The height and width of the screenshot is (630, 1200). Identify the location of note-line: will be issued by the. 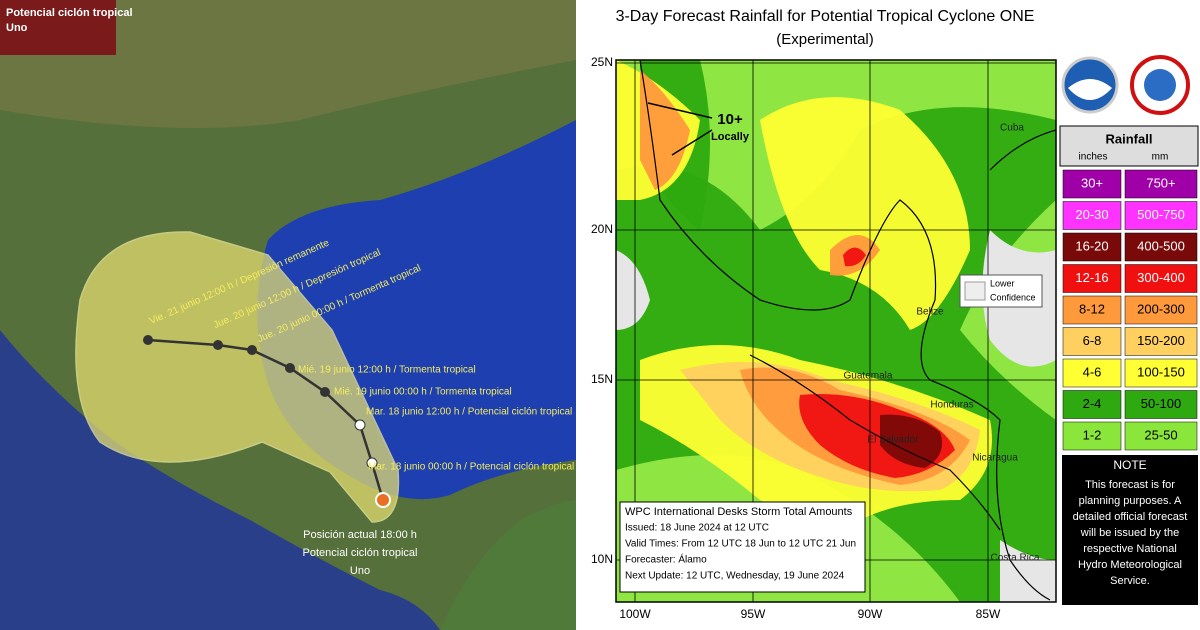
(1129, 533).